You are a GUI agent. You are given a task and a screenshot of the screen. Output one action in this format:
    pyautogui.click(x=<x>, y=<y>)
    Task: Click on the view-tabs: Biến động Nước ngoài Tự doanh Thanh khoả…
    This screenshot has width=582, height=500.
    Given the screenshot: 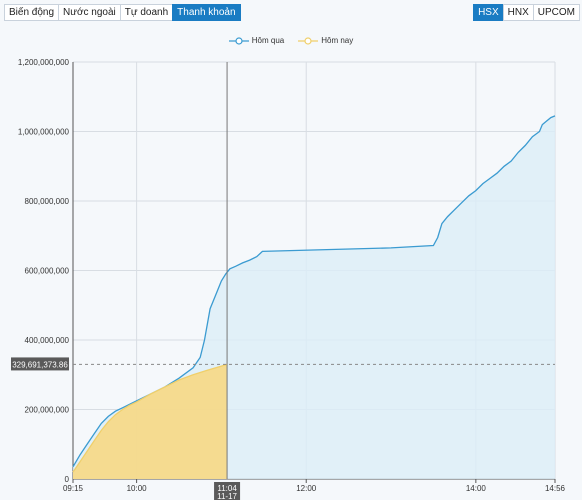 What is the action you would take?
    pyautogui.click(x=122, y=12)
    